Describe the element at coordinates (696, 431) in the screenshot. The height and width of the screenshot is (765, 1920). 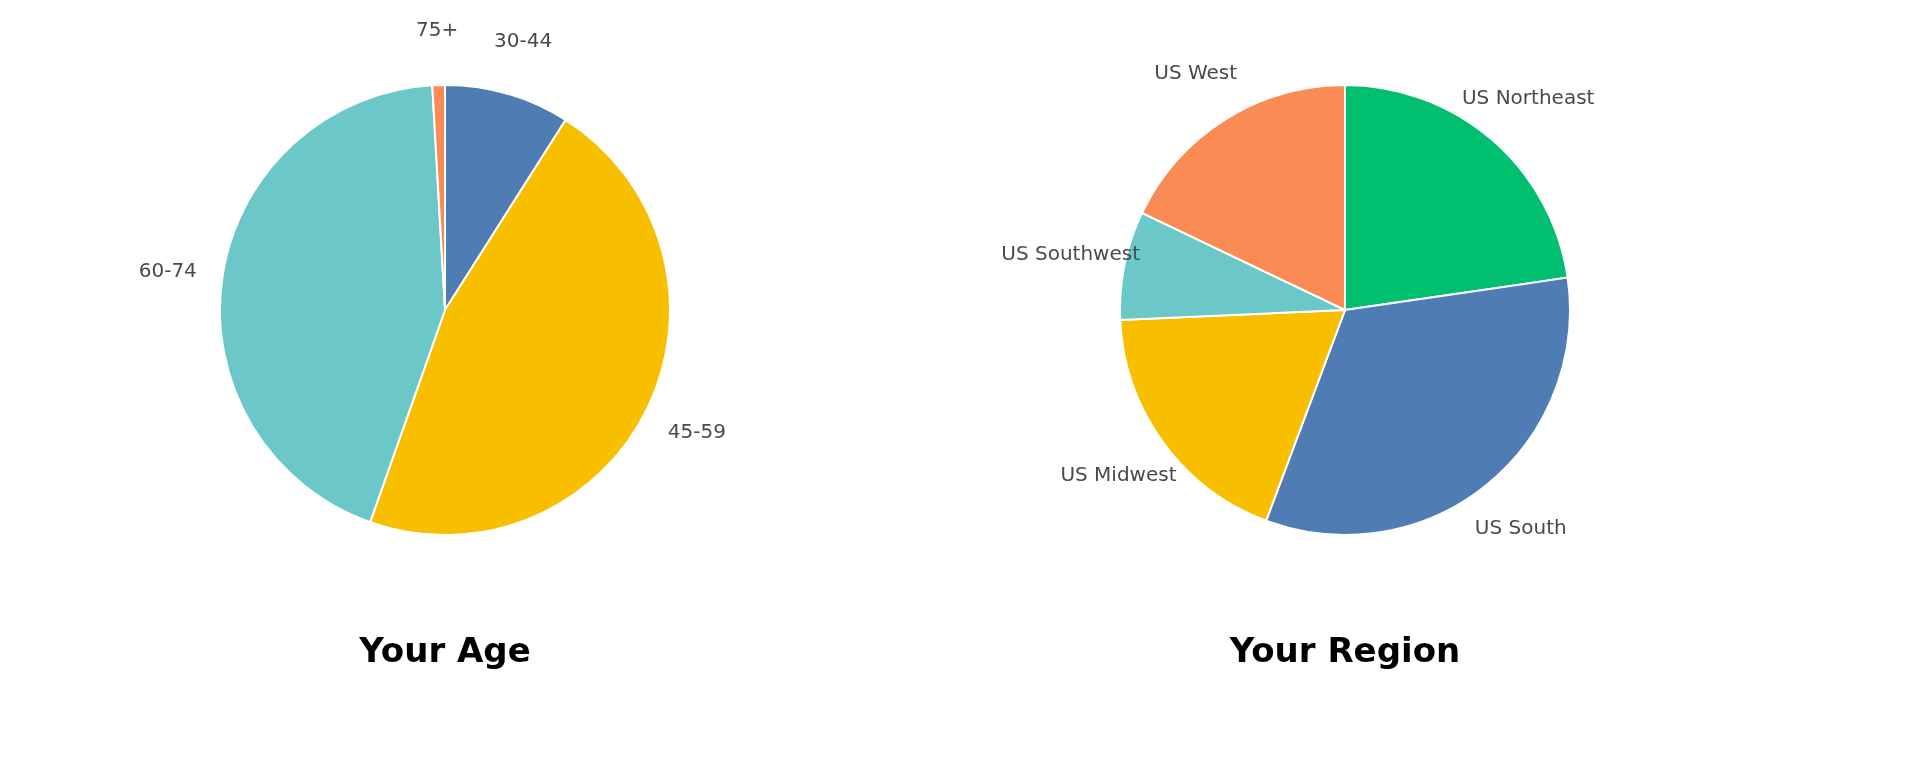
I see `slice-label: 45-59` at that location.